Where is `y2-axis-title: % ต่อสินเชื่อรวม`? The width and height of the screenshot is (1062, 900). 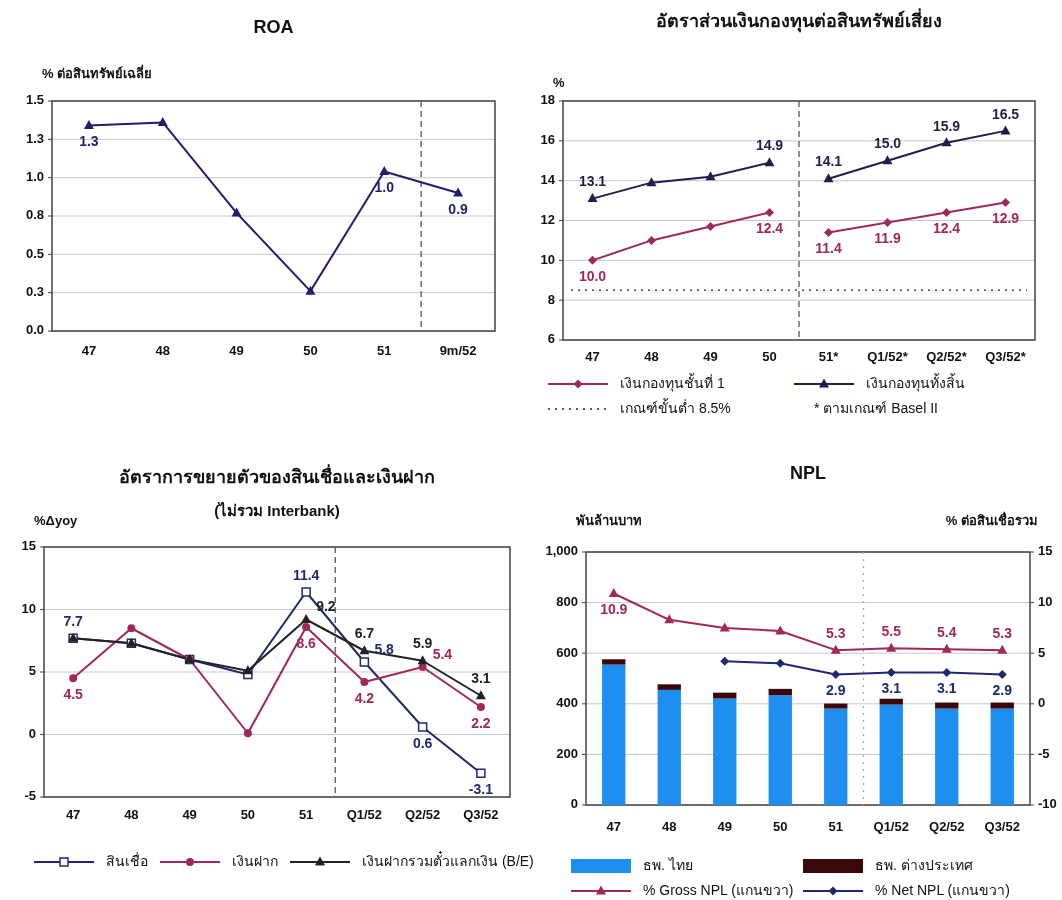 y2-axis-title: % ต่อสินเชื่อรวม is located at coordinates (991, 520).